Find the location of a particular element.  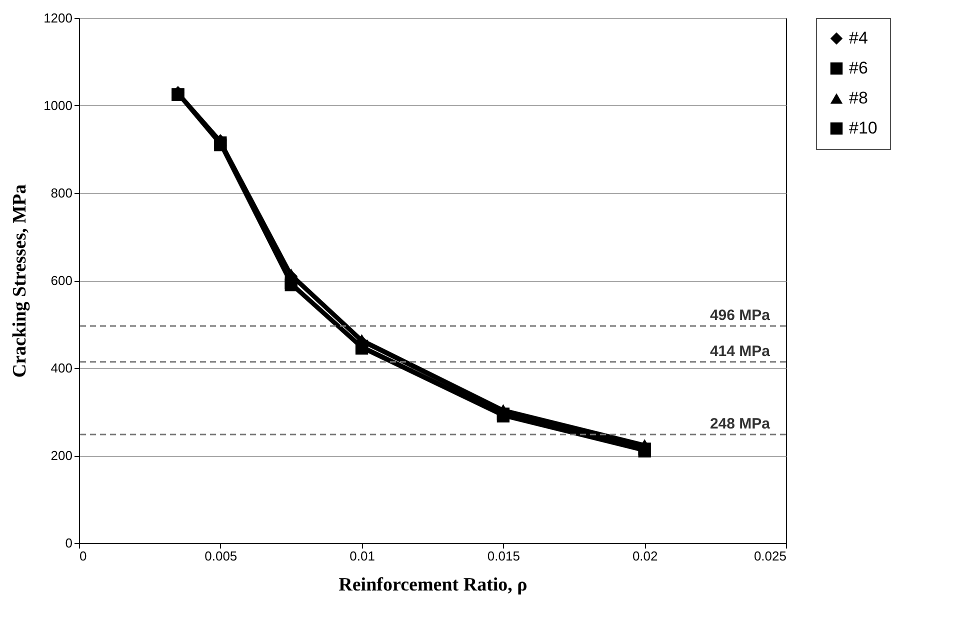

legend-label: #6 is located at coordinates (858, 68).